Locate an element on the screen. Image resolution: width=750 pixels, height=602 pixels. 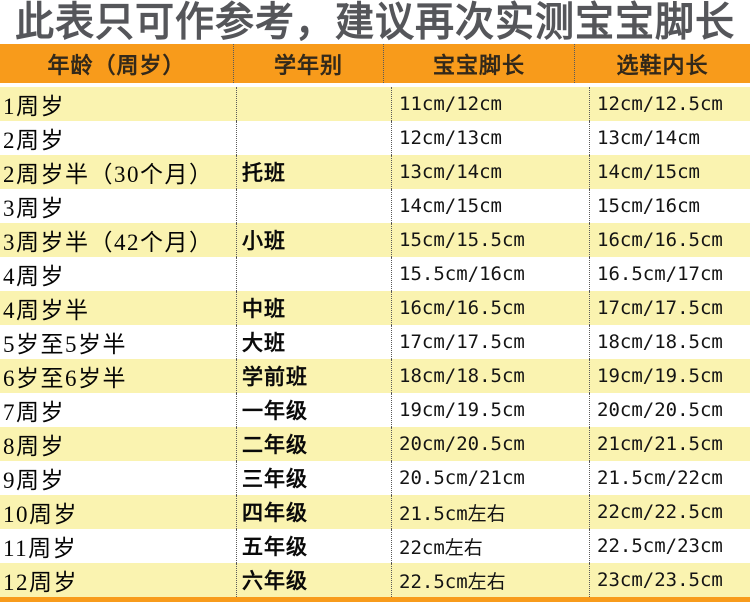
cell-inner: 12cm/12.5cm is located at coordinates (669, 104).